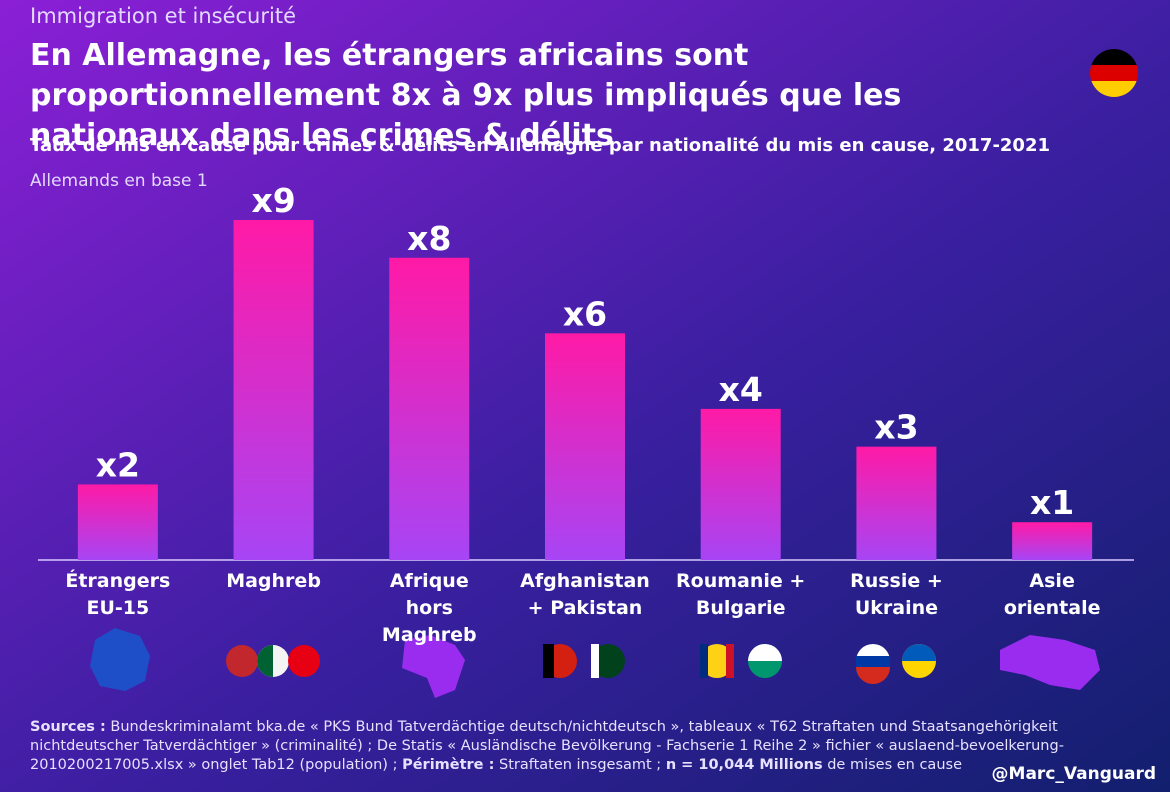 This screenshot has width=1170, height=792. I want to click on value-label: x6, so click(585, 313).